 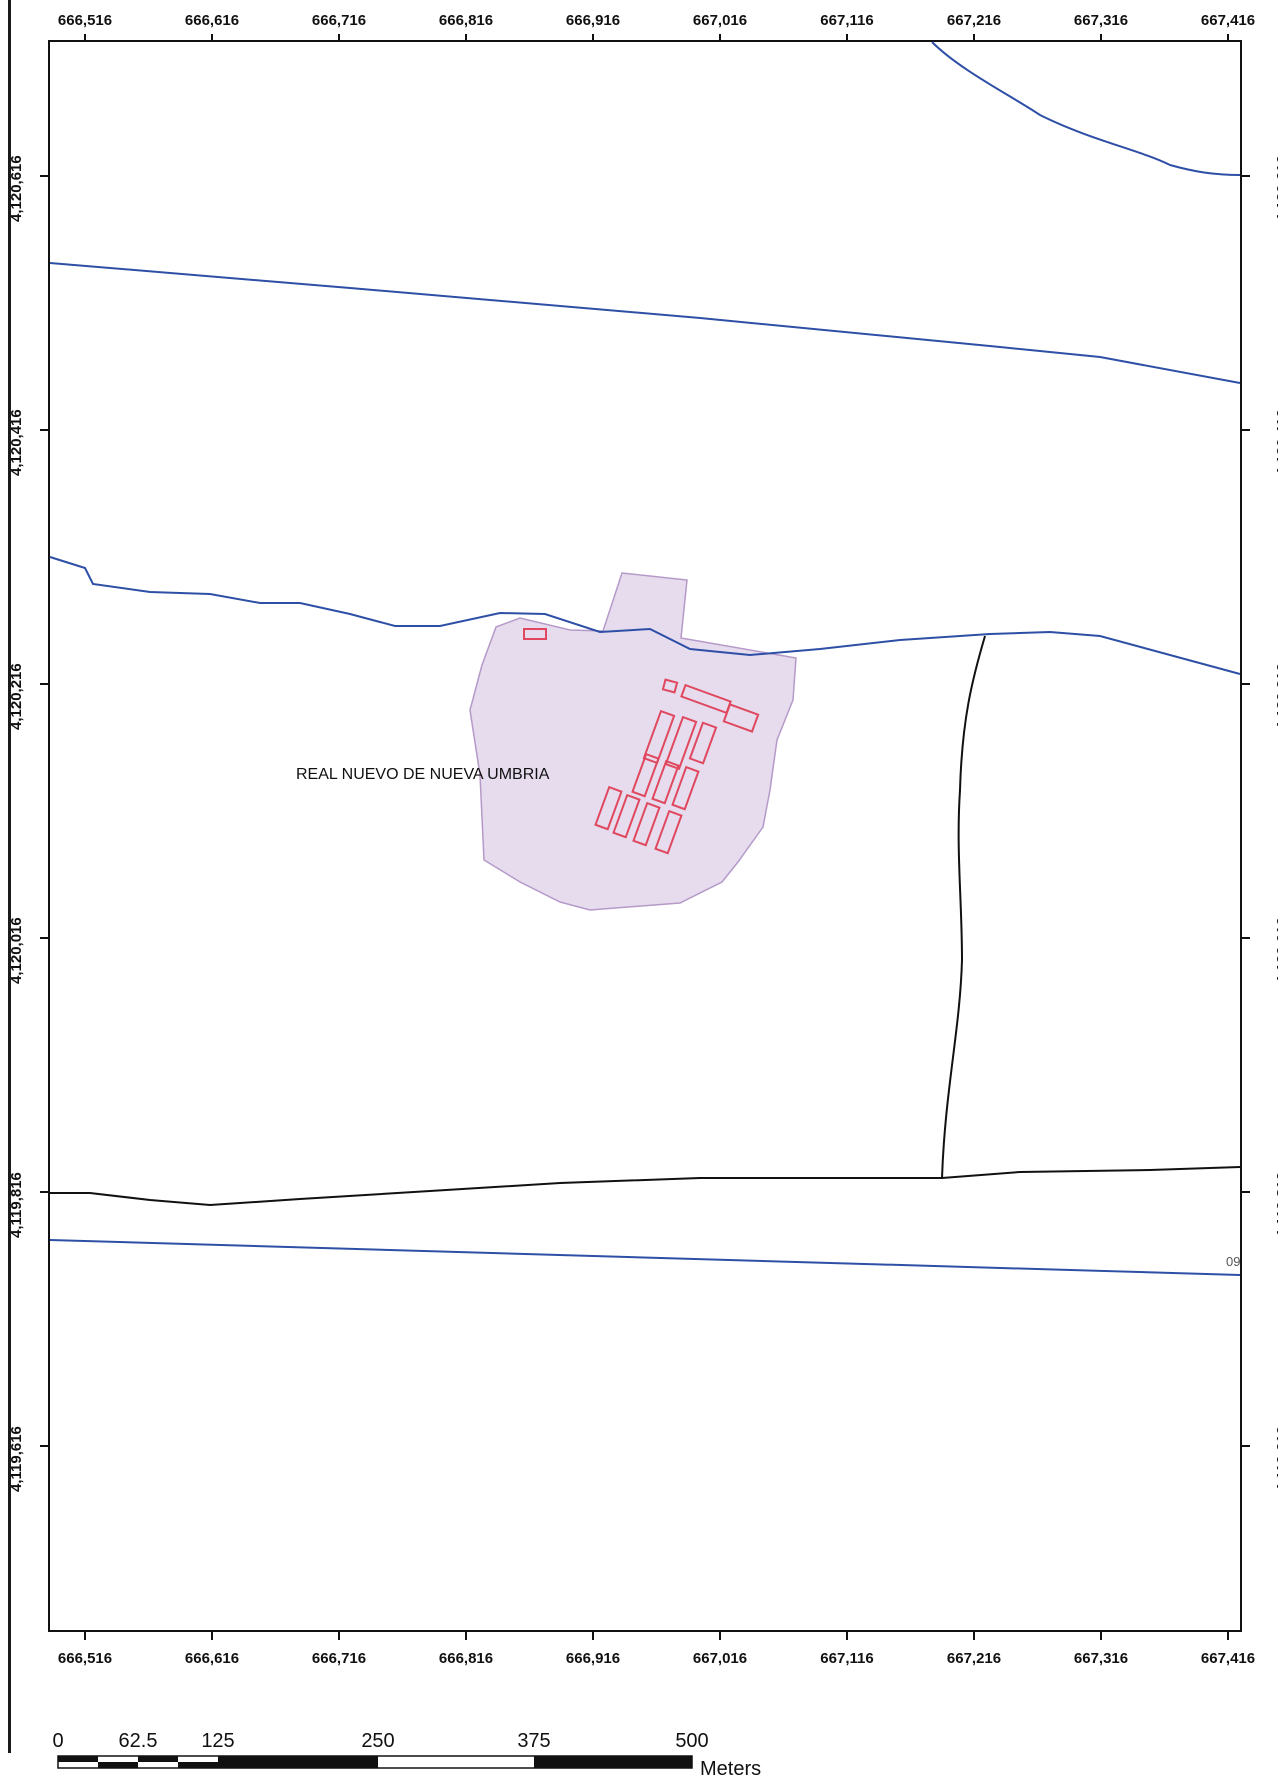 What do you see at coordinates (1101, 20) in the screenshot?
I see `x-tick-top-9: 667,316` at bounding box center [1101, 20].